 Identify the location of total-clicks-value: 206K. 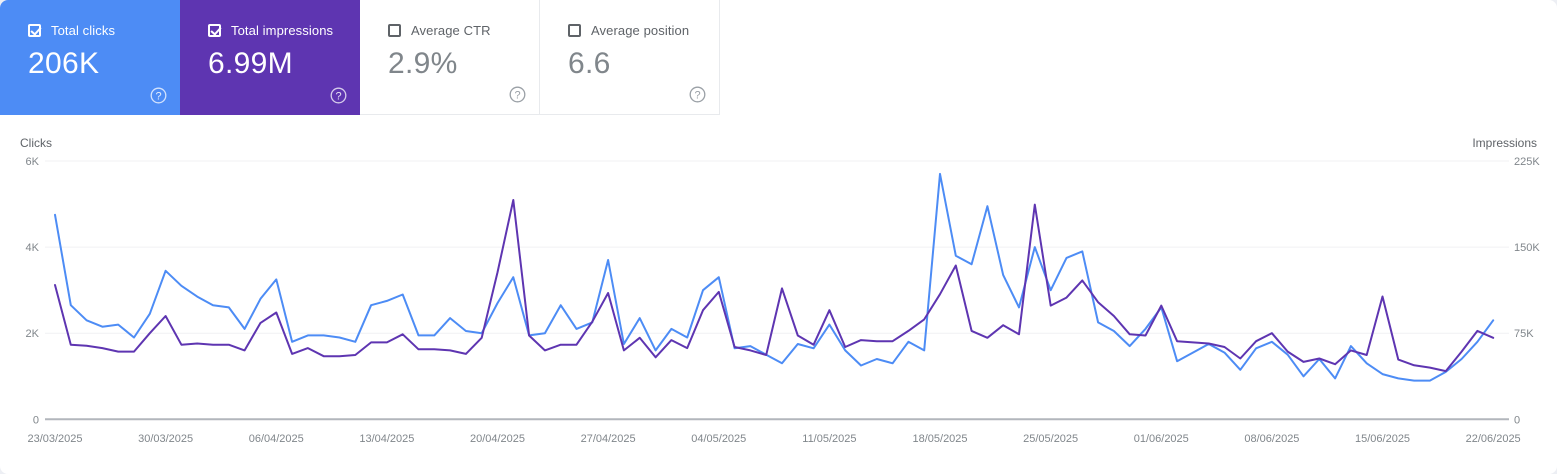
(64, 63).